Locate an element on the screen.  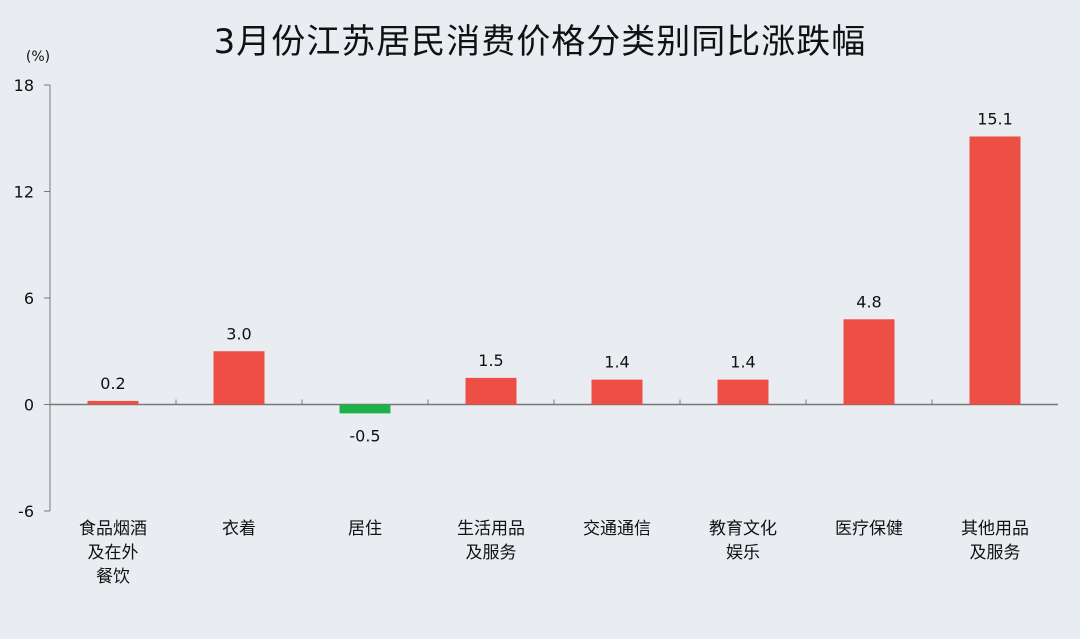
y-tick-label: 0 is located at coordinates (29, 405).